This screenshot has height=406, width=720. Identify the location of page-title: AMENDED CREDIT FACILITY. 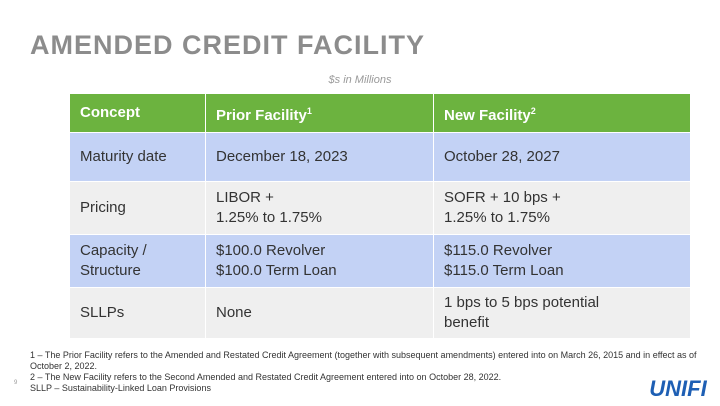
(228, 45).